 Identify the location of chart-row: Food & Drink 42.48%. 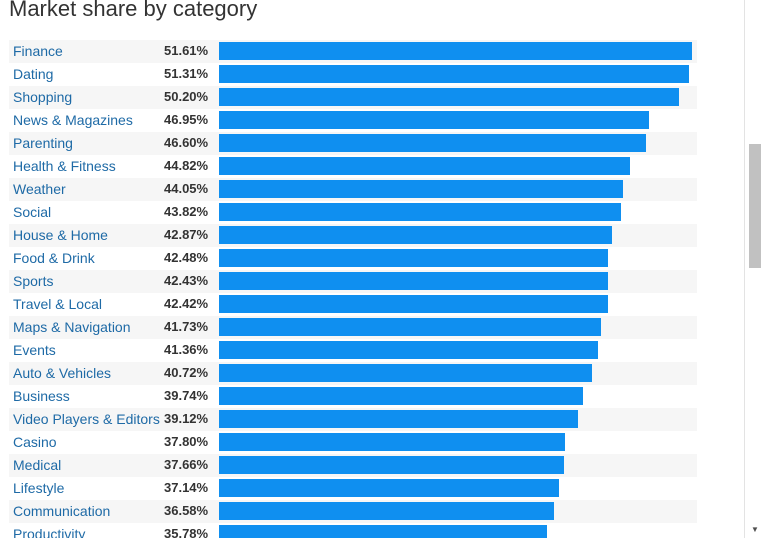
(353, 258).